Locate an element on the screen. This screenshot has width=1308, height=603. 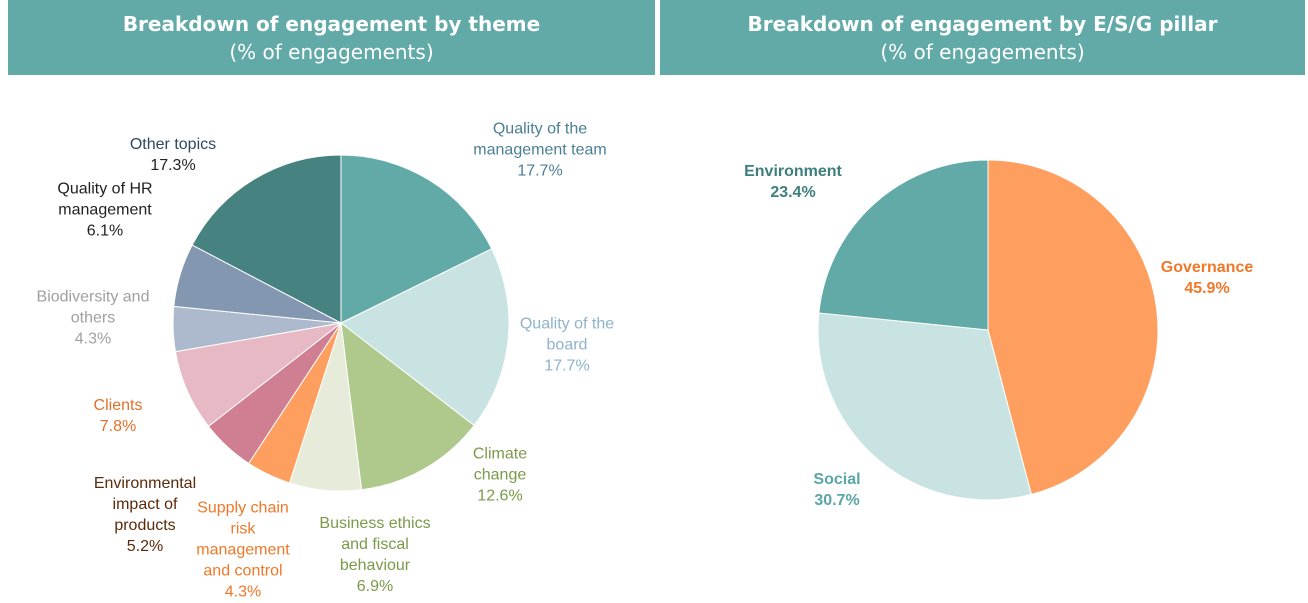
category-label: Biodiversity and others is located at coordinates (93, 307).